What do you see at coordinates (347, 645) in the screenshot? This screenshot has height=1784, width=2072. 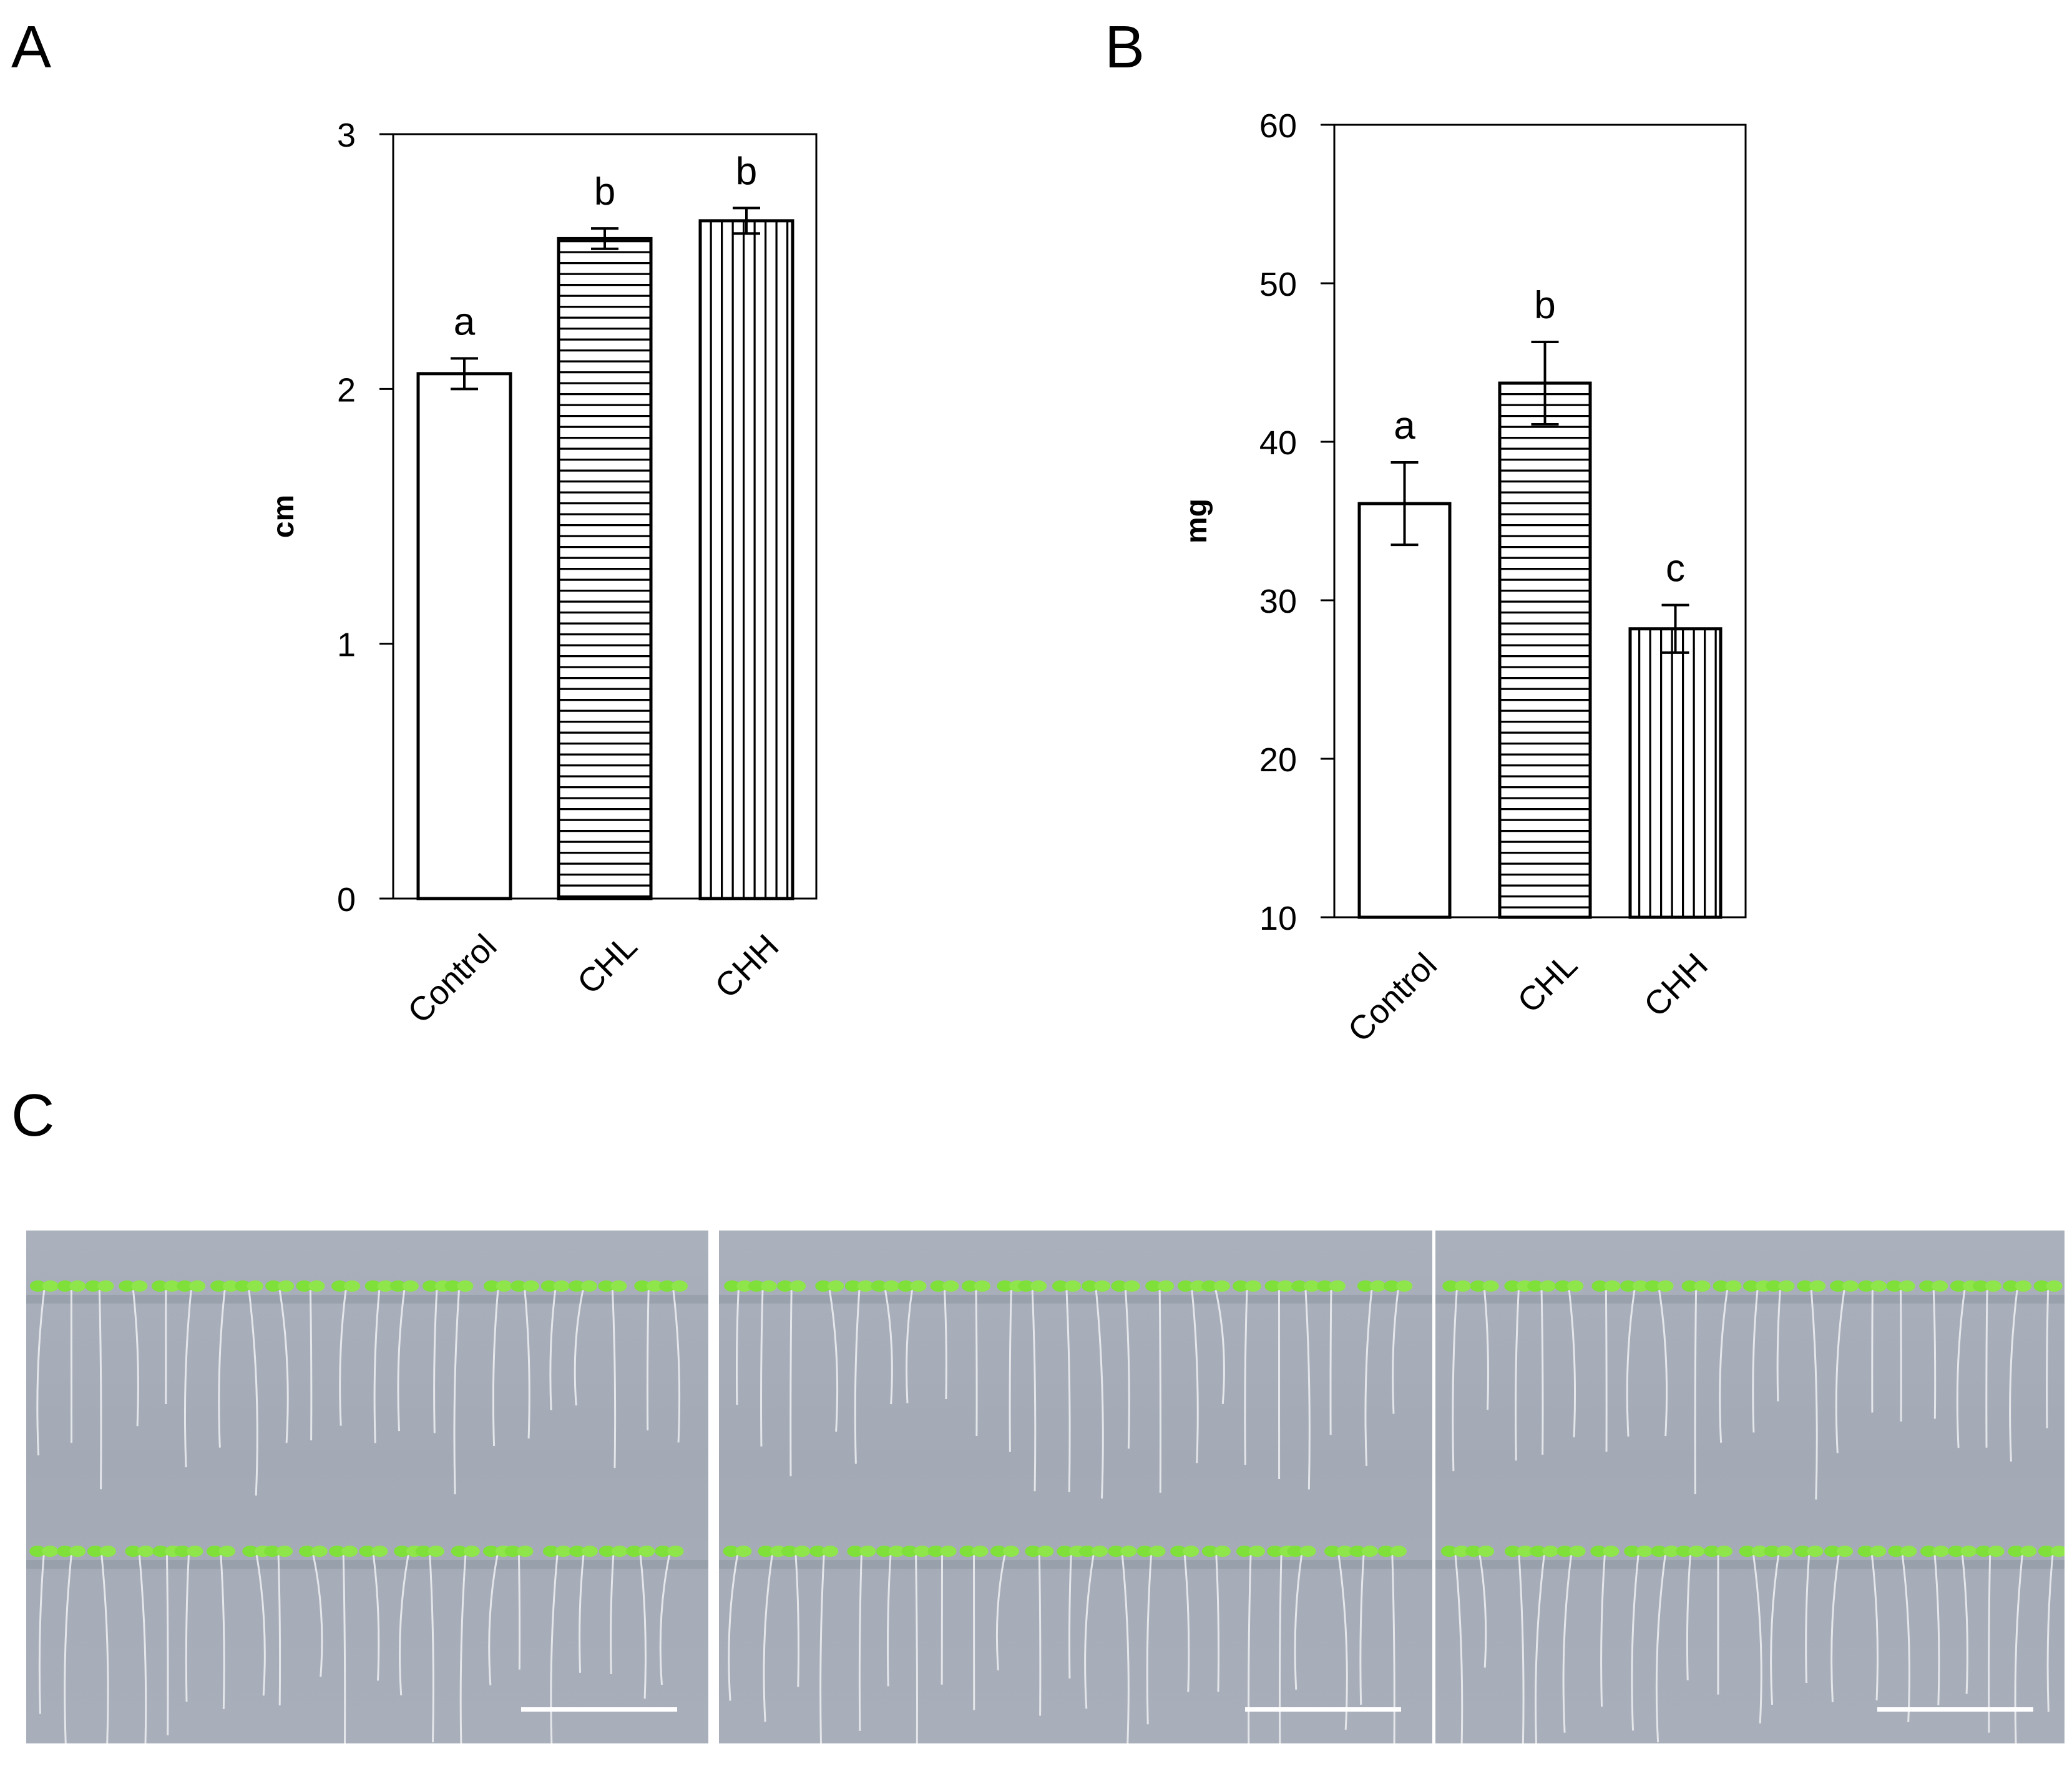 I see `y-tick-label: 1` at bounding box center [347, 645].